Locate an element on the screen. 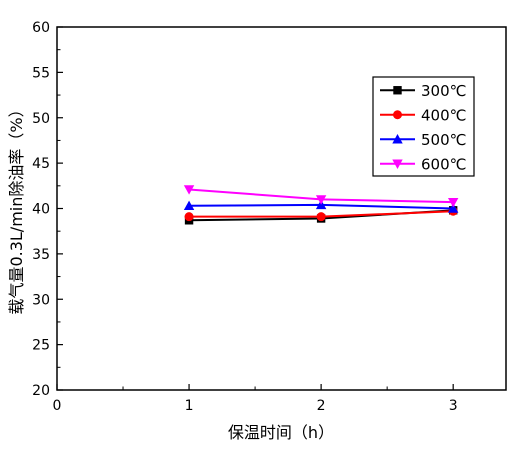  y-tick-label: 60 is located at coordinates (41, 28).